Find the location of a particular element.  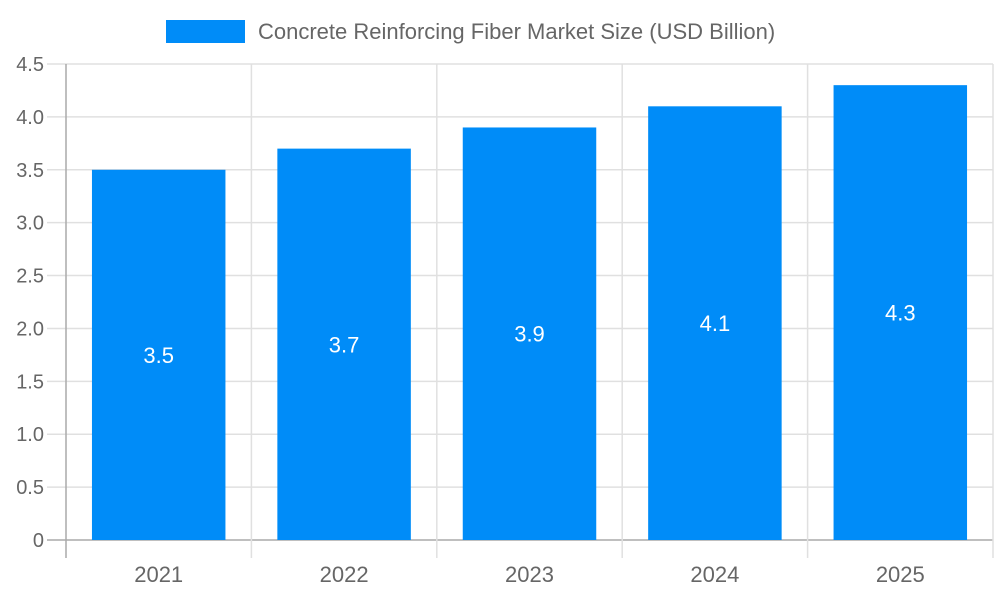

bar-2022 is located at coordinates (344, 344).